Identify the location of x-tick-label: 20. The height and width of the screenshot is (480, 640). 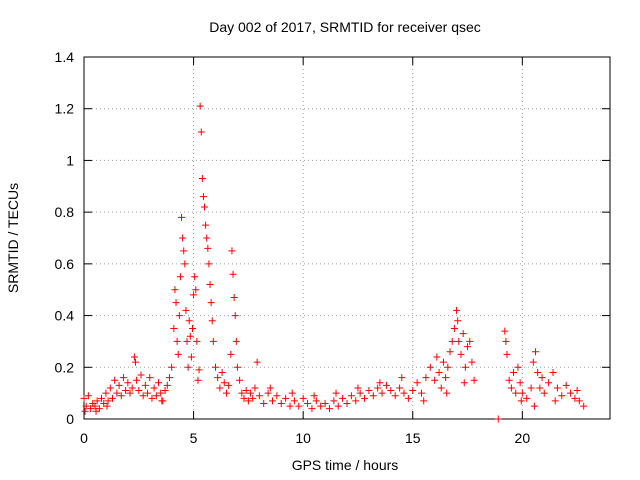
(523, 438).